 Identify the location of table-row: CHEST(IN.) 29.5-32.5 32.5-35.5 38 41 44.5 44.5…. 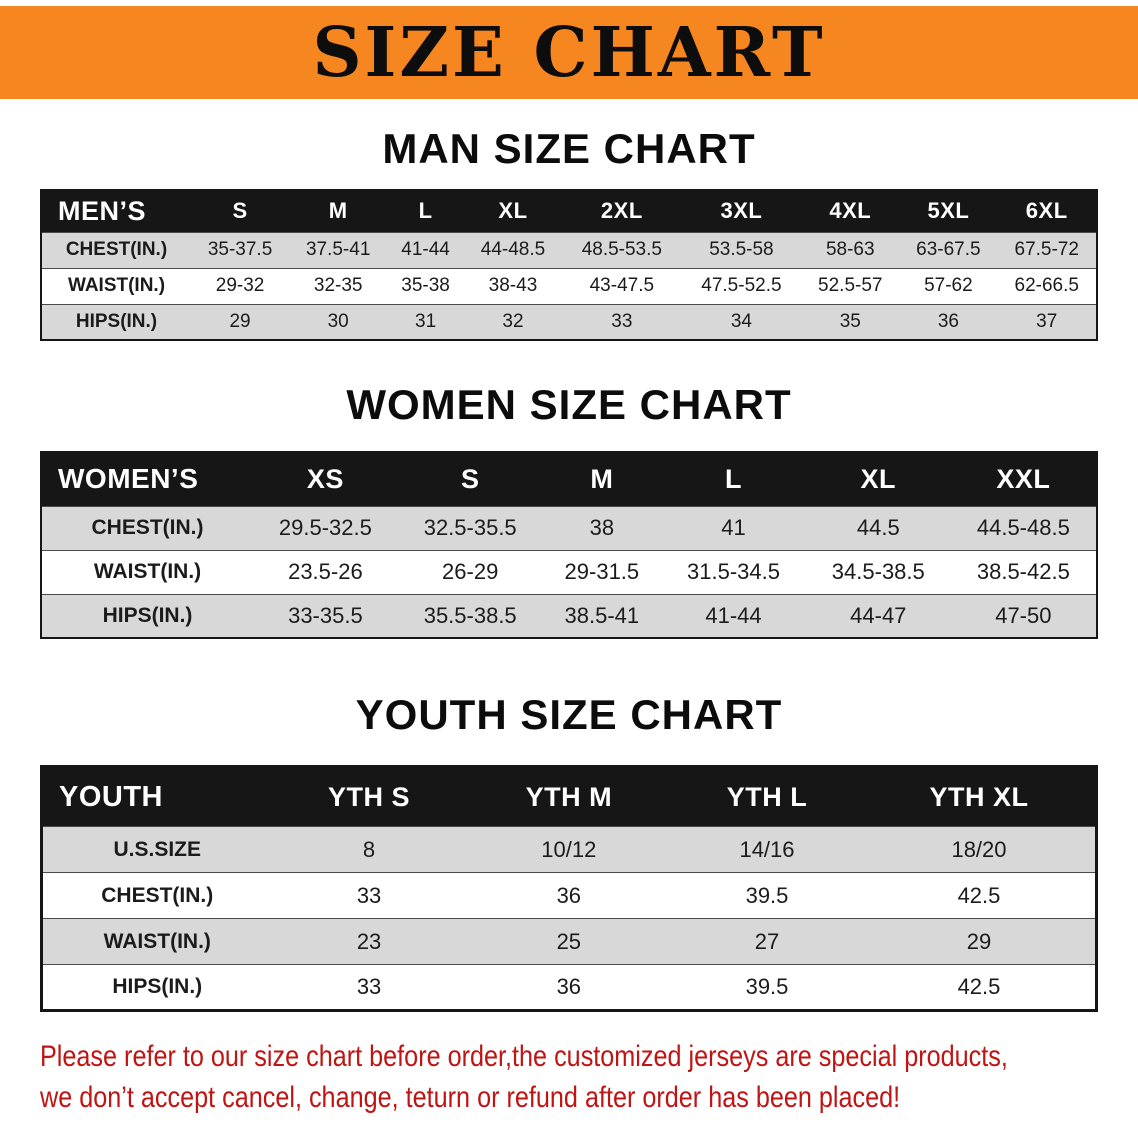
(569, 528).